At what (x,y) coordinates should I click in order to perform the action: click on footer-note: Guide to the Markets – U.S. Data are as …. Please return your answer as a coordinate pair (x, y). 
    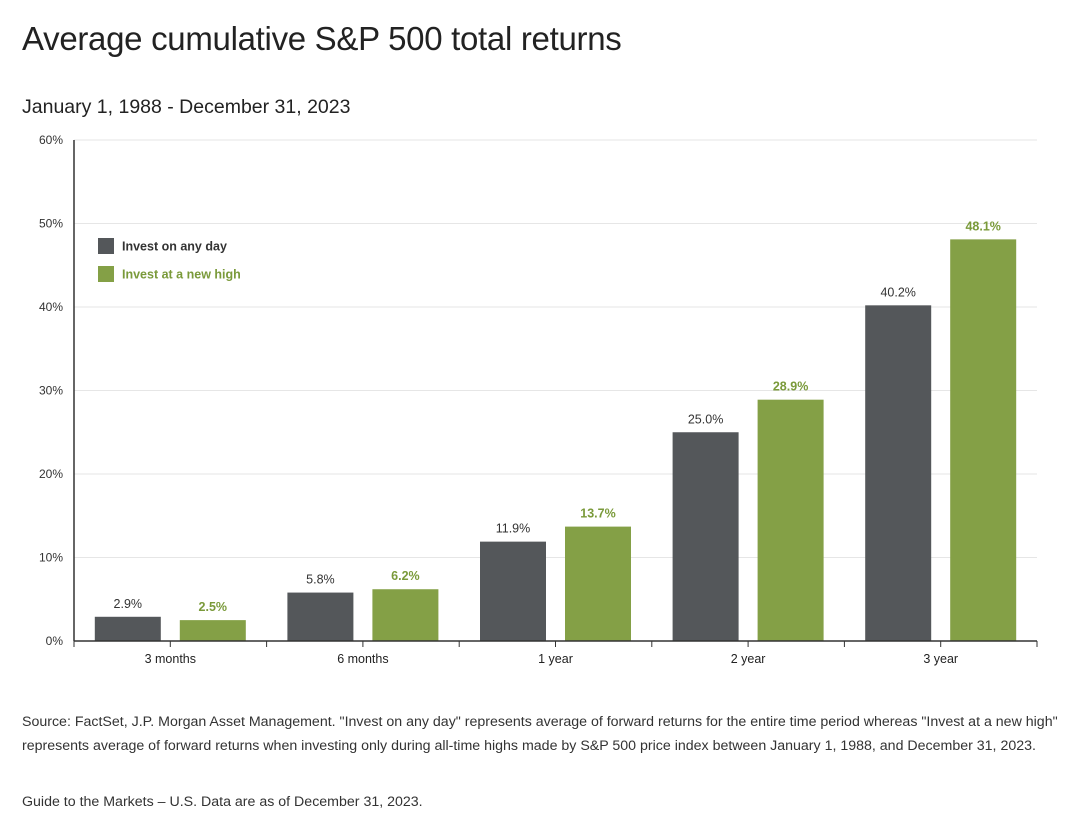
    Looking at the image, I should click on (222, 802).